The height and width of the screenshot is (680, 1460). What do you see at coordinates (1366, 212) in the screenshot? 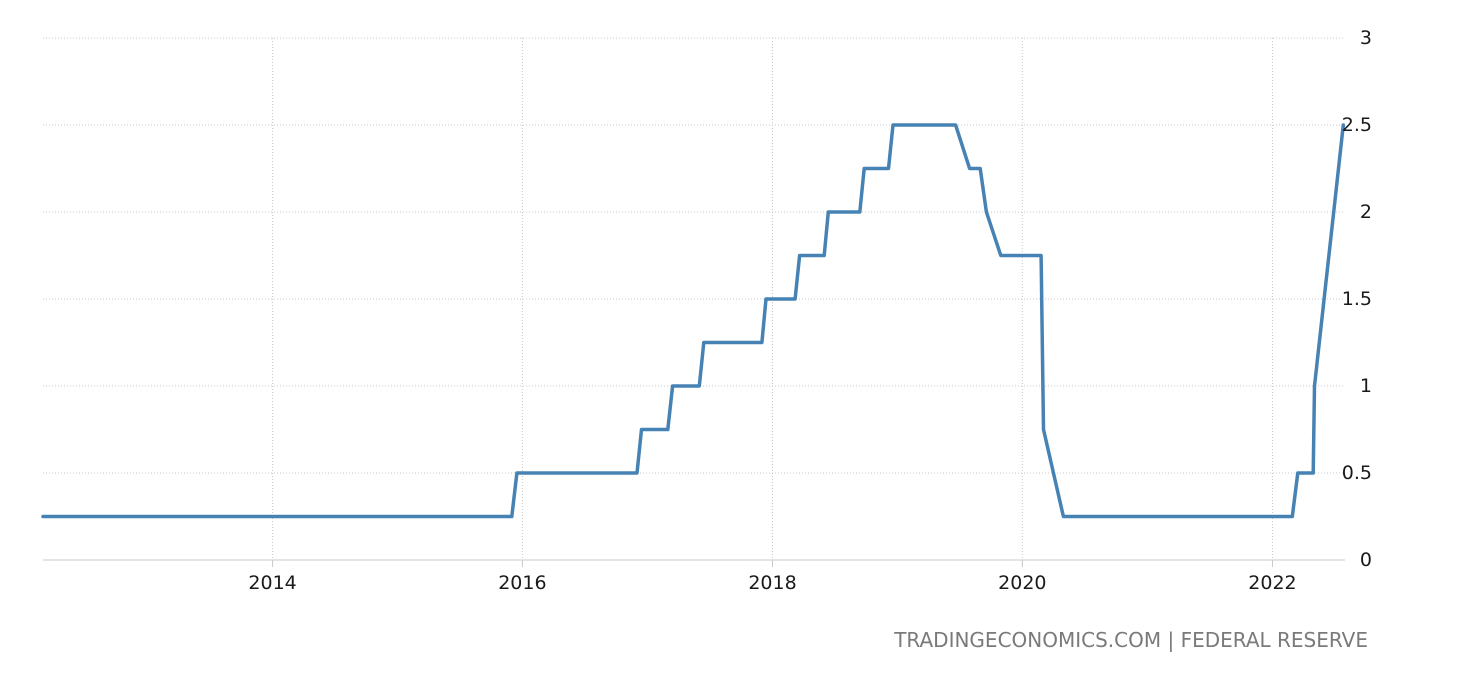
I see `y-tick-label: 2` at bounding box center [1366, 212].